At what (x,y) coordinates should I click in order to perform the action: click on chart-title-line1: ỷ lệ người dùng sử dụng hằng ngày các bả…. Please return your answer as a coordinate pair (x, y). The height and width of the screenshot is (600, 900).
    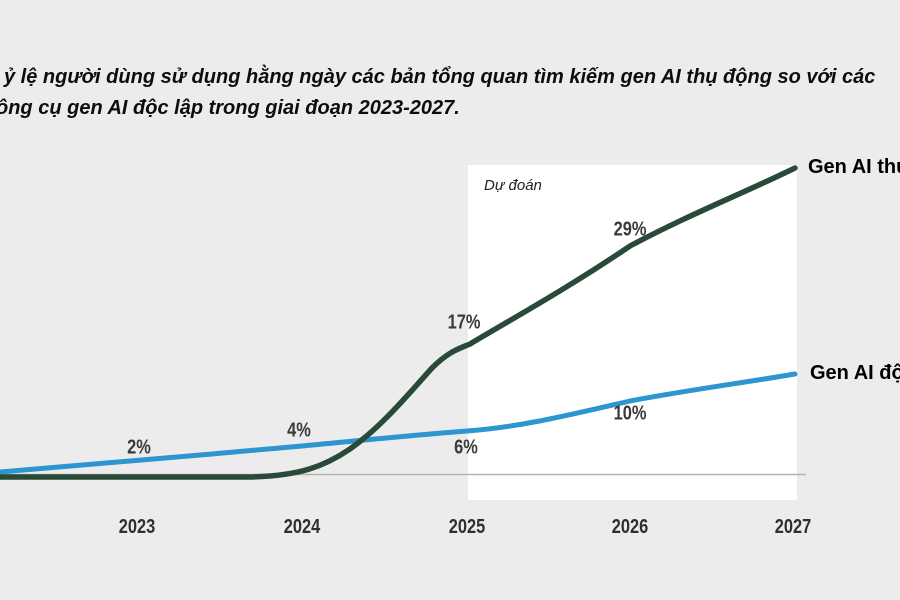
    Looking at the image, I should click on (440, 77).